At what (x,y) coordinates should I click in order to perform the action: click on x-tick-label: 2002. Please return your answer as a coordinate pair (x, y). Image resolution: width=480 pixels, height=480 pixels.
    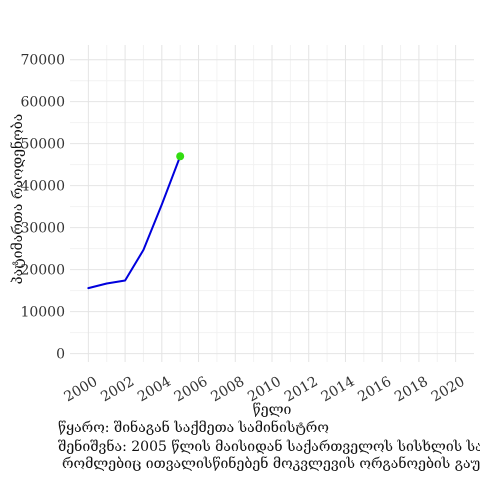
    Looking at the image, I should click on (117, 390).